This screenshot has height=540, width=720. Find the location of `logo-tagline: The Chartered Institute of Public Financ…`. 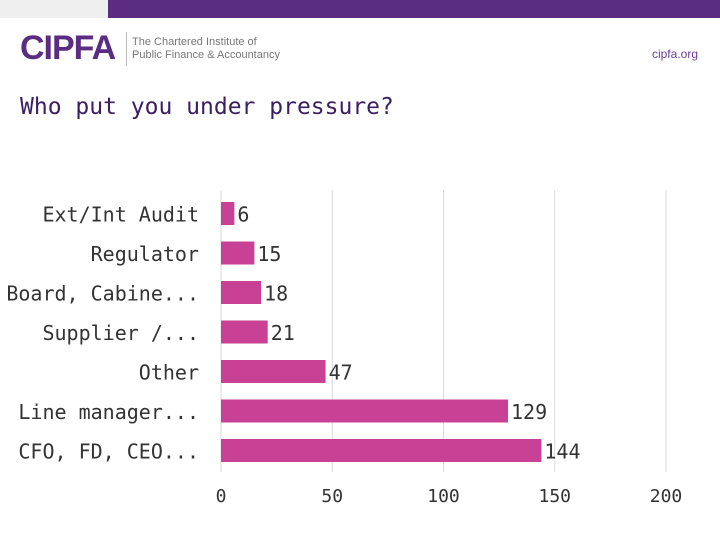

logo-tagline: The Chartered Institute of Public Financ… is located at coordinates (227, 49).